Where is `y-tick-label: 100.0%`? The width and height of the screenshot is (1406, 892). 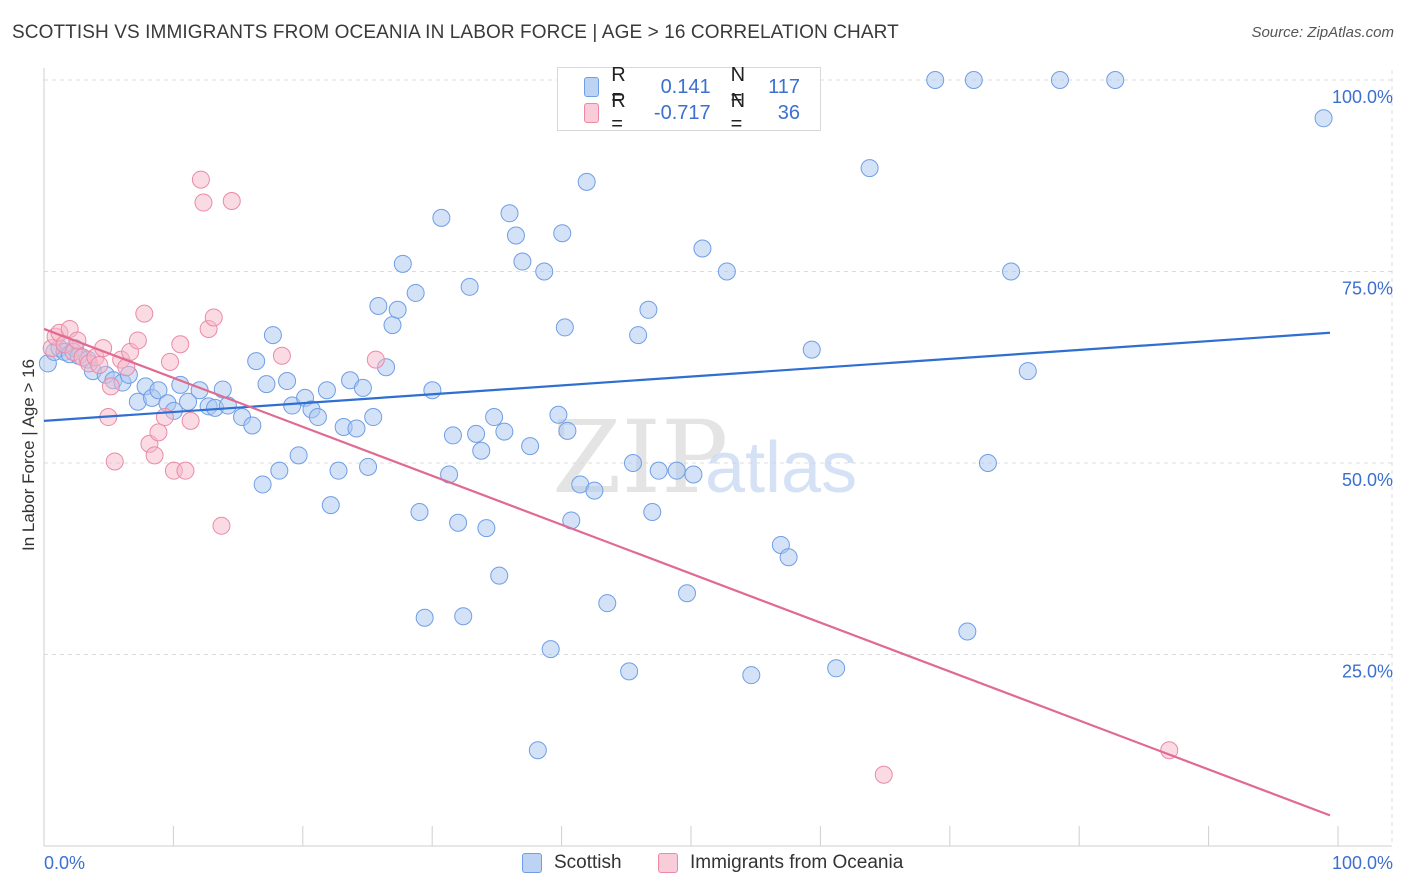 y-tick-label: 100.0% is located at coordinates (1362, 97).